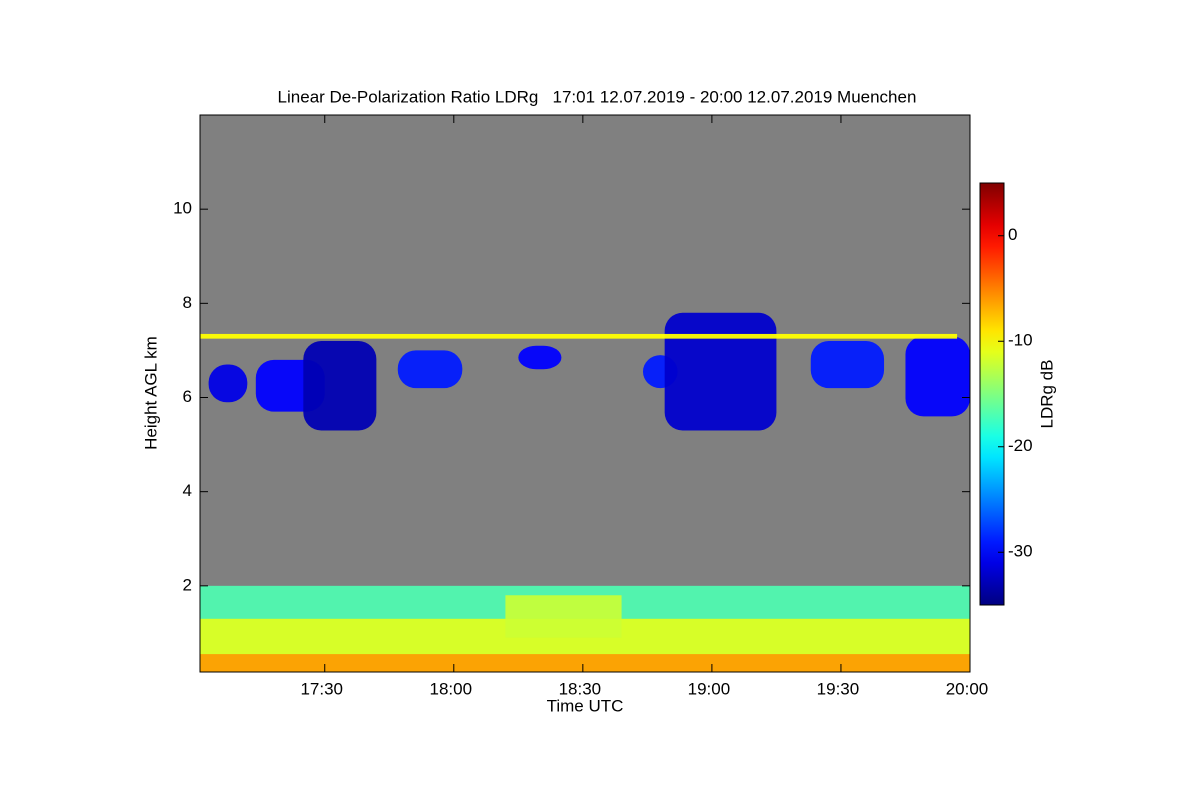 This screenshot has height=805, width=1200. Describe the element at coordinates (182, 208) in the screenshot. I see `y-tick-label: 10` at that location.